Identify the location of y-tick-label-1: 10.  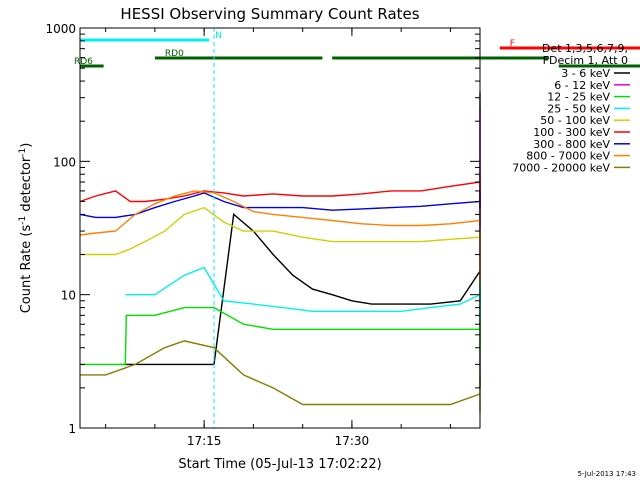
(68, 296).